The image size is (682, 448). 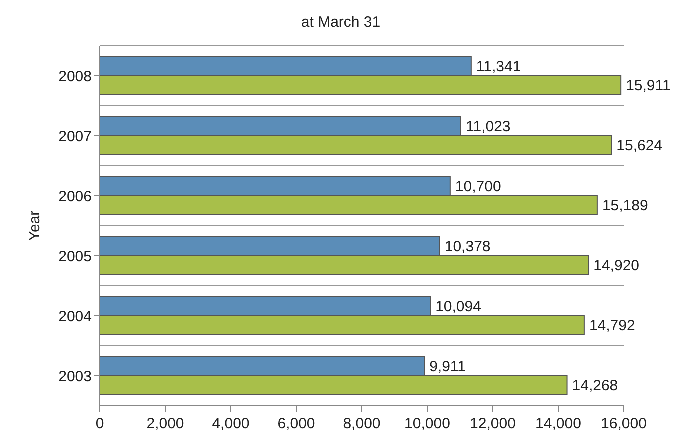 What do you see at coordinates (165, 424) in the screenshot?
I see `x-tick-label: 2,000` at bounding box center [165, 424].